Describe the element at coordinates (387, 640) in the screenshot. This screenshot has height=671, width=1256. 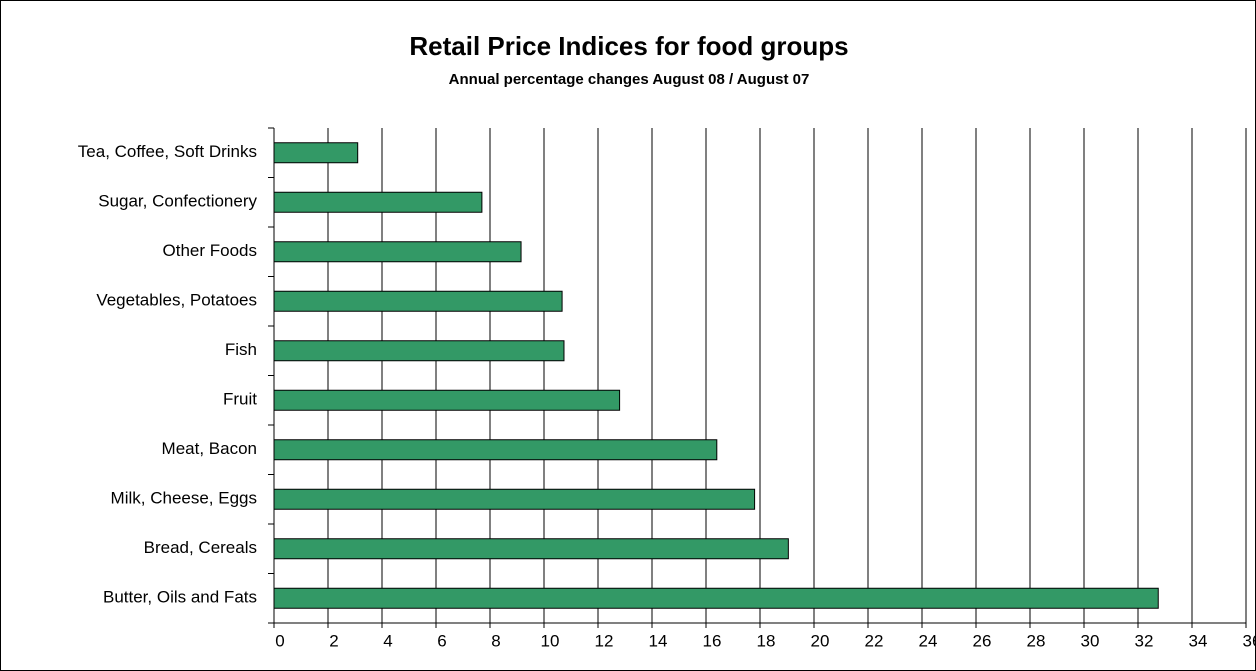
I see `x-tick-label: 4` at that location.